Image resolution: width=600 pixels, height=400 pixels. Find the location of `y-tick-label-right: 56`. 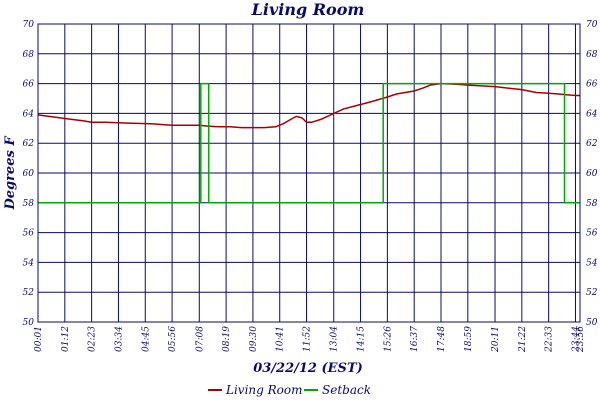

y-tick-label-right: 56 is located at coordinates (592, 234).